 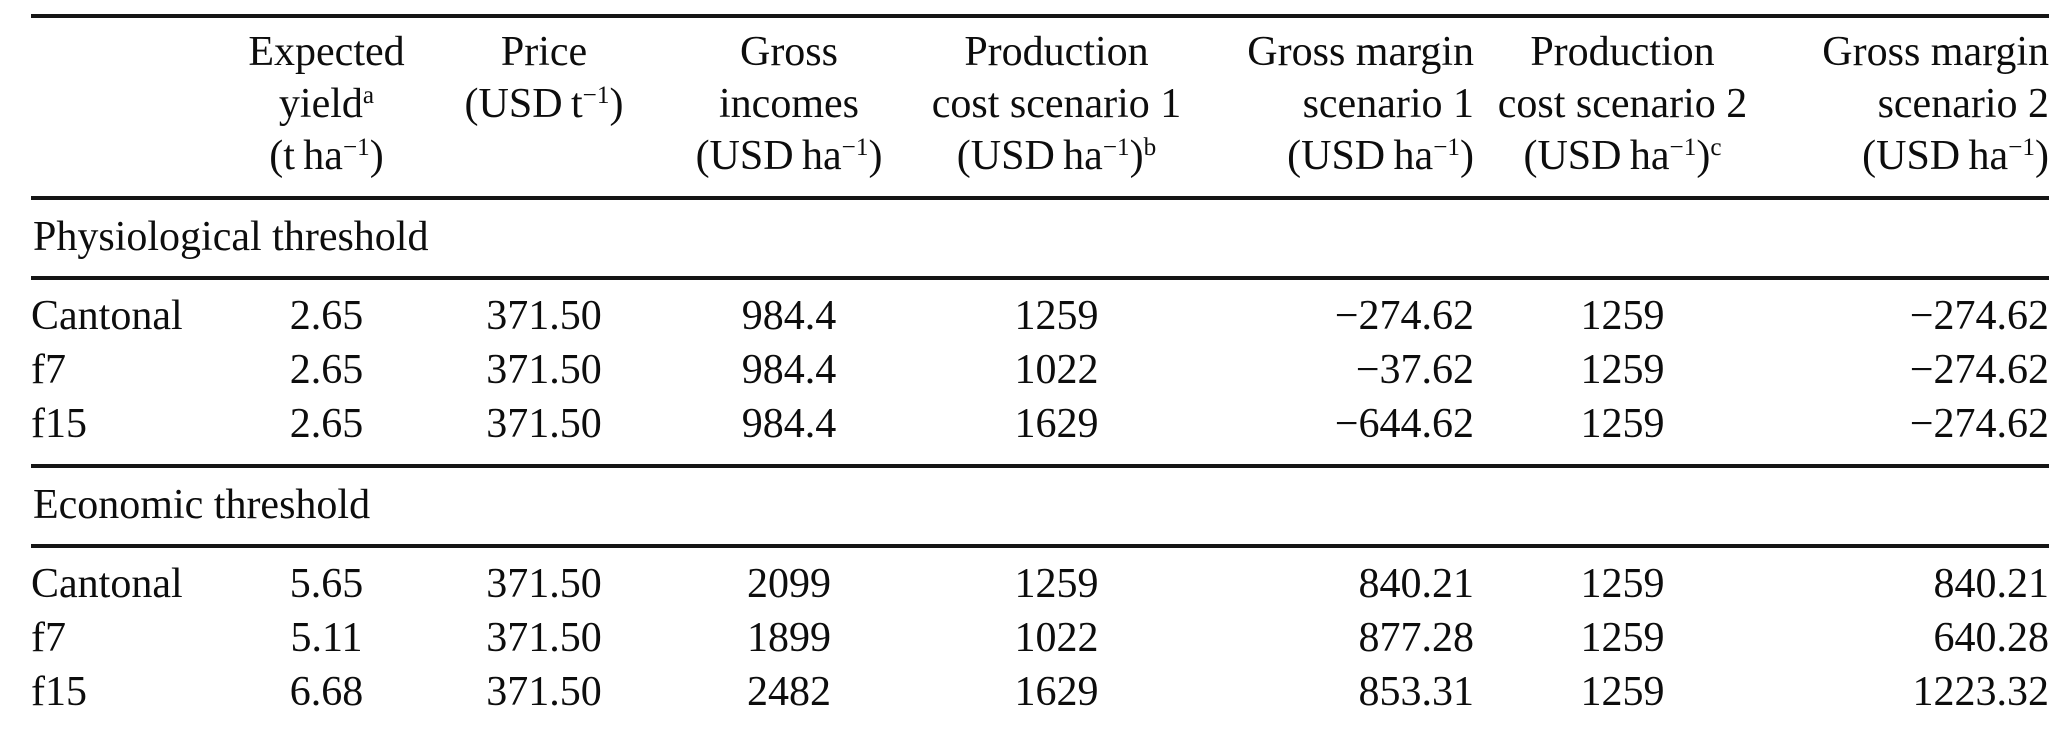 I want to click on cell-gross-incomes: 2099, so click(x=789, y=584).